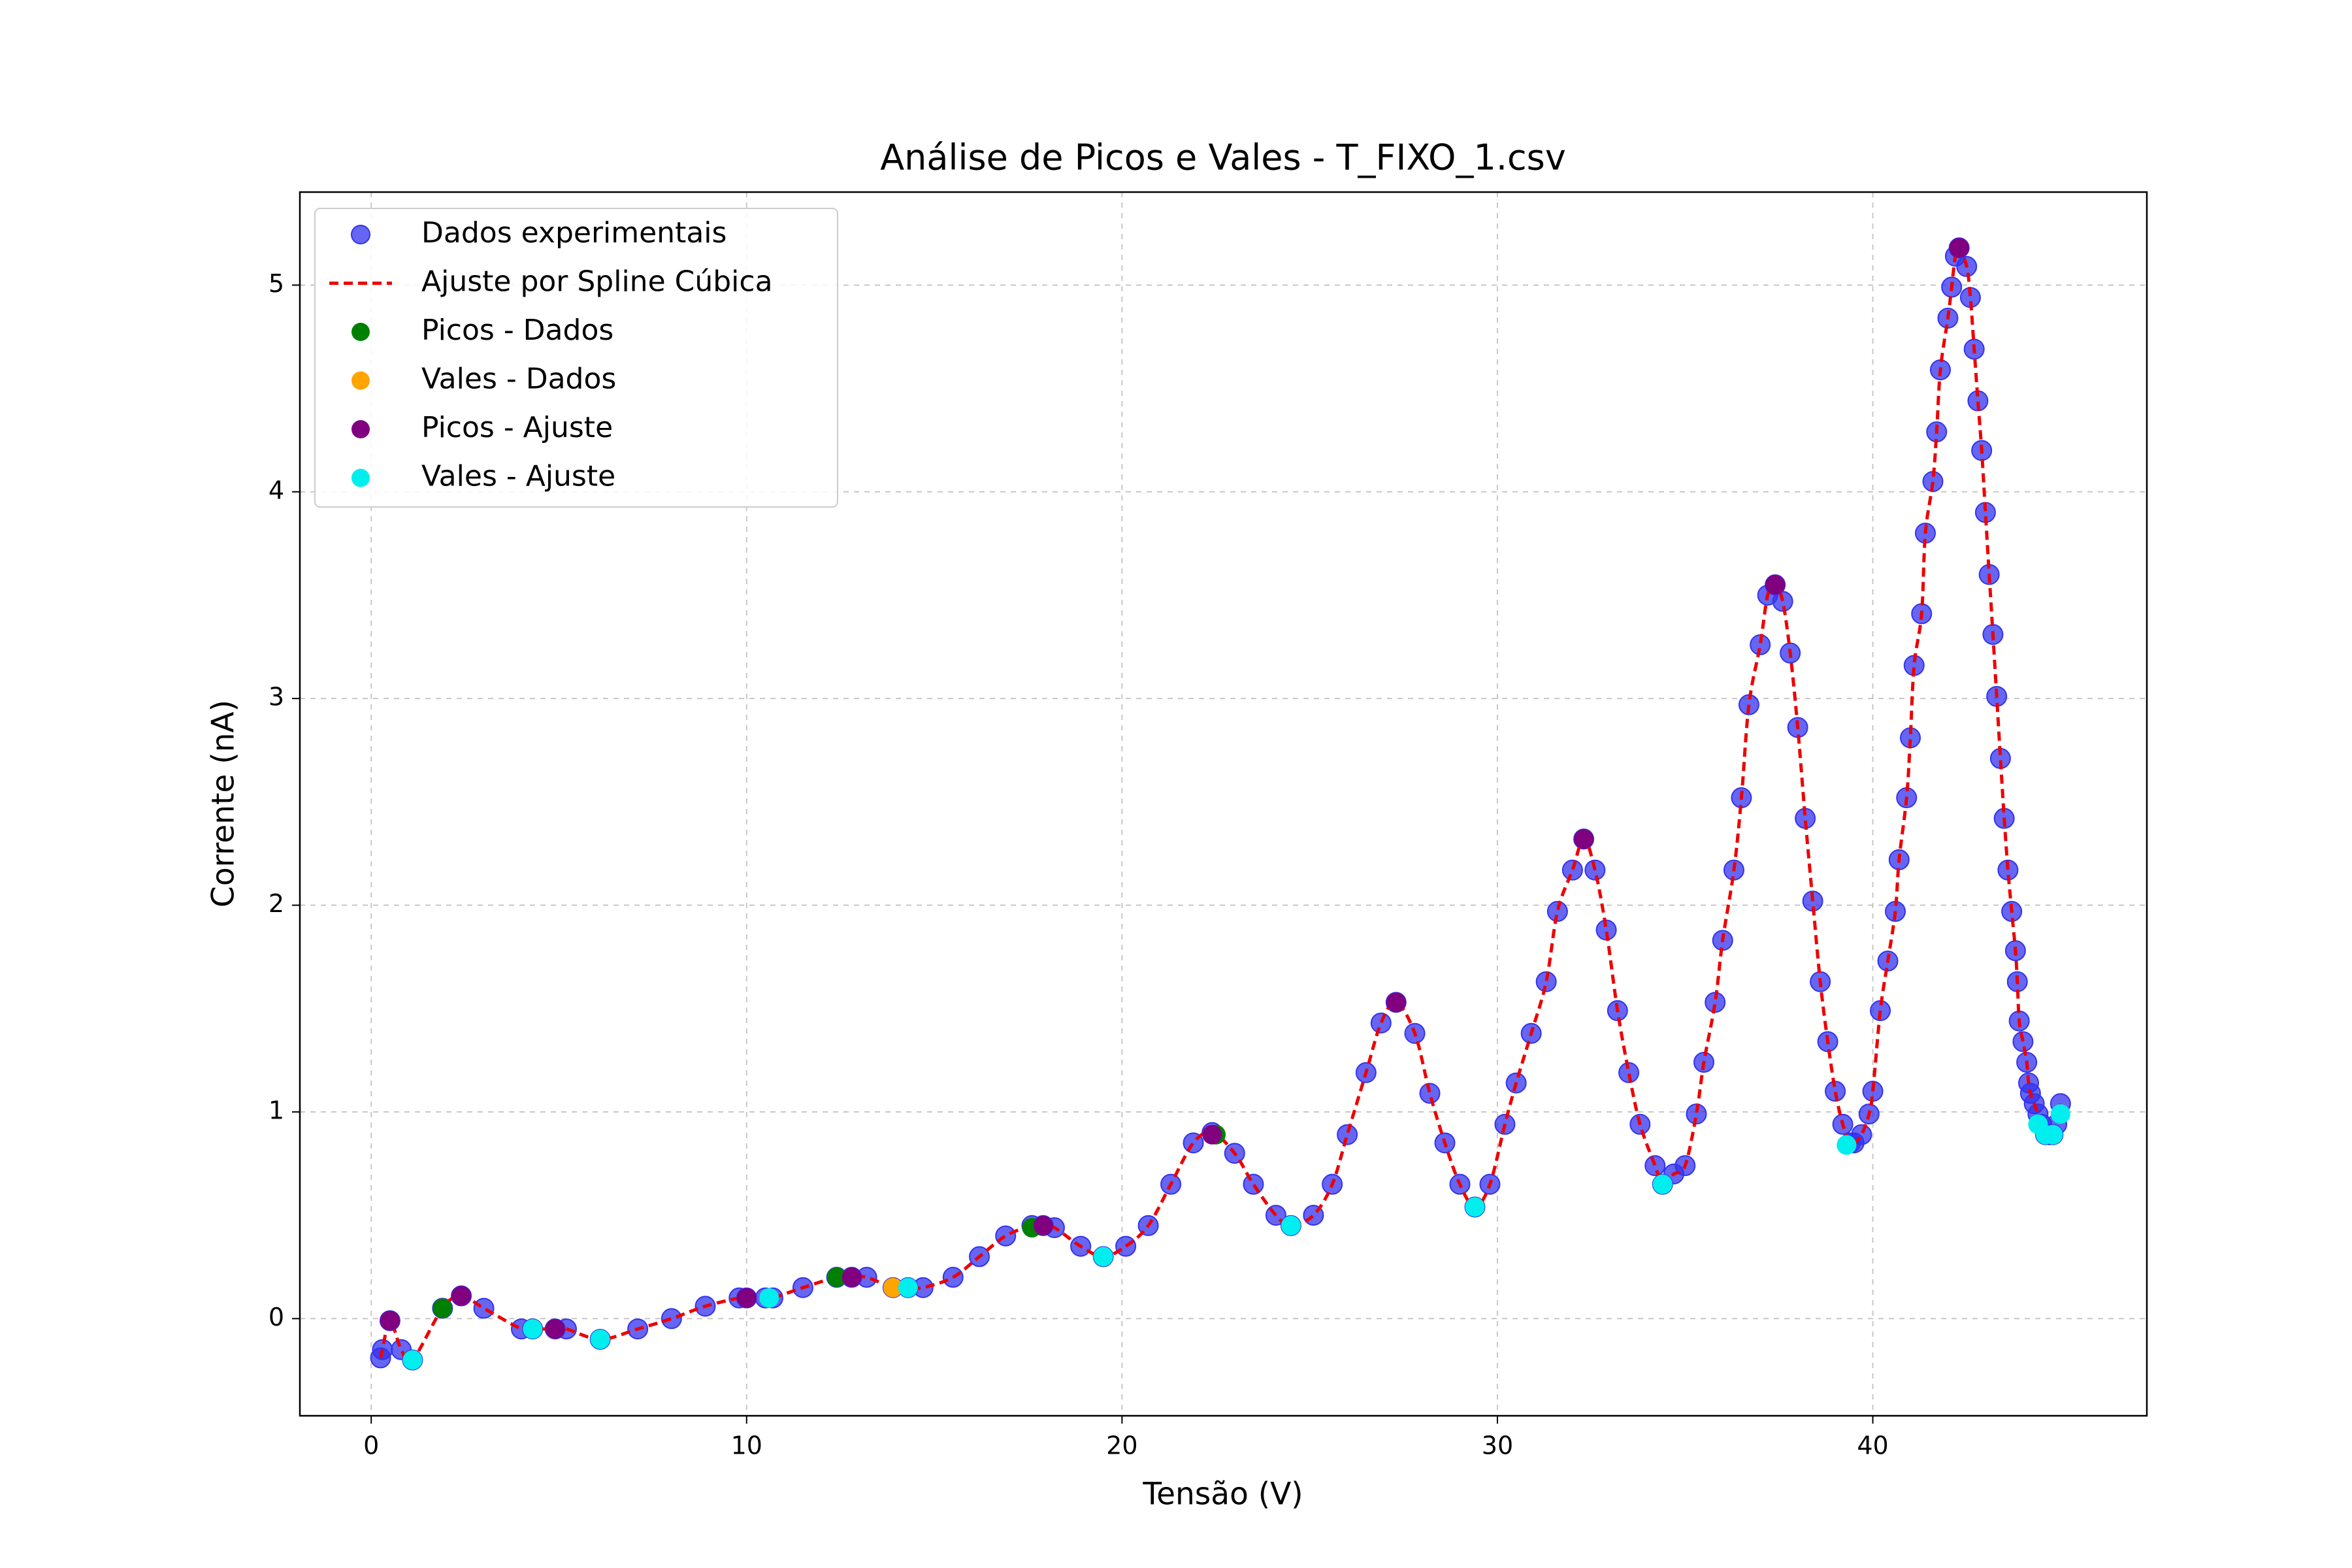  I want to click on y-tick-label: 5, so click(276, 283).